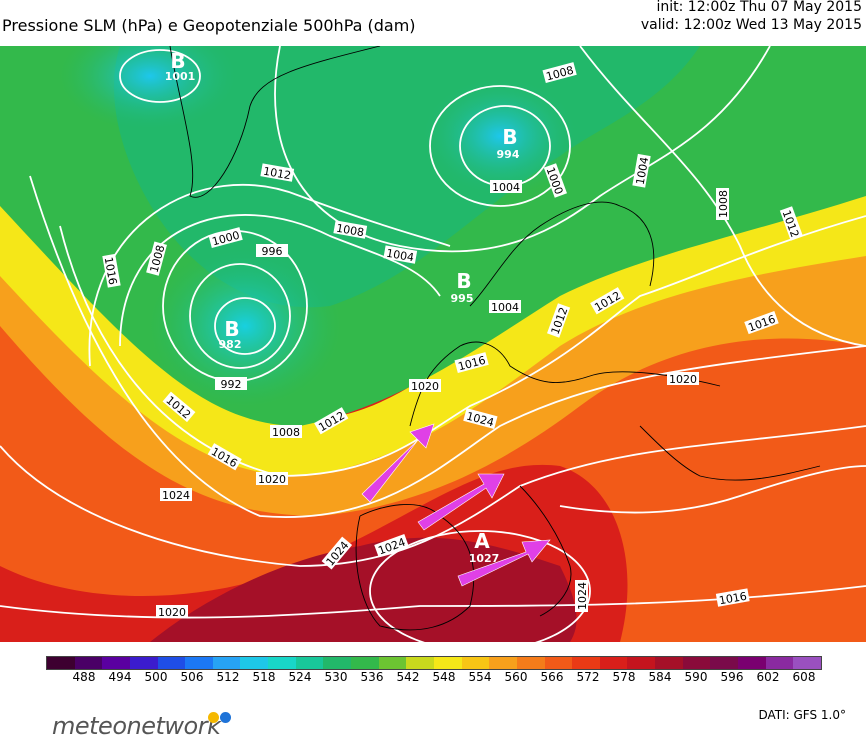  I want to click on scale-tick-label: 608, so click(804, 677).